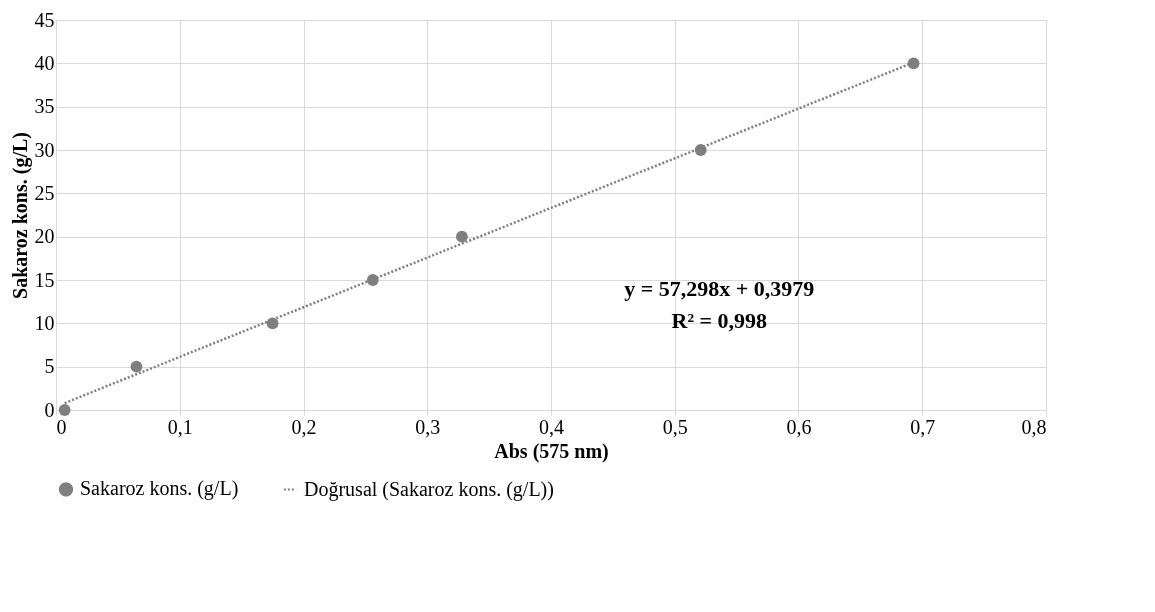  I want to click on x-tick-label: 0,3, so click(428, 426).